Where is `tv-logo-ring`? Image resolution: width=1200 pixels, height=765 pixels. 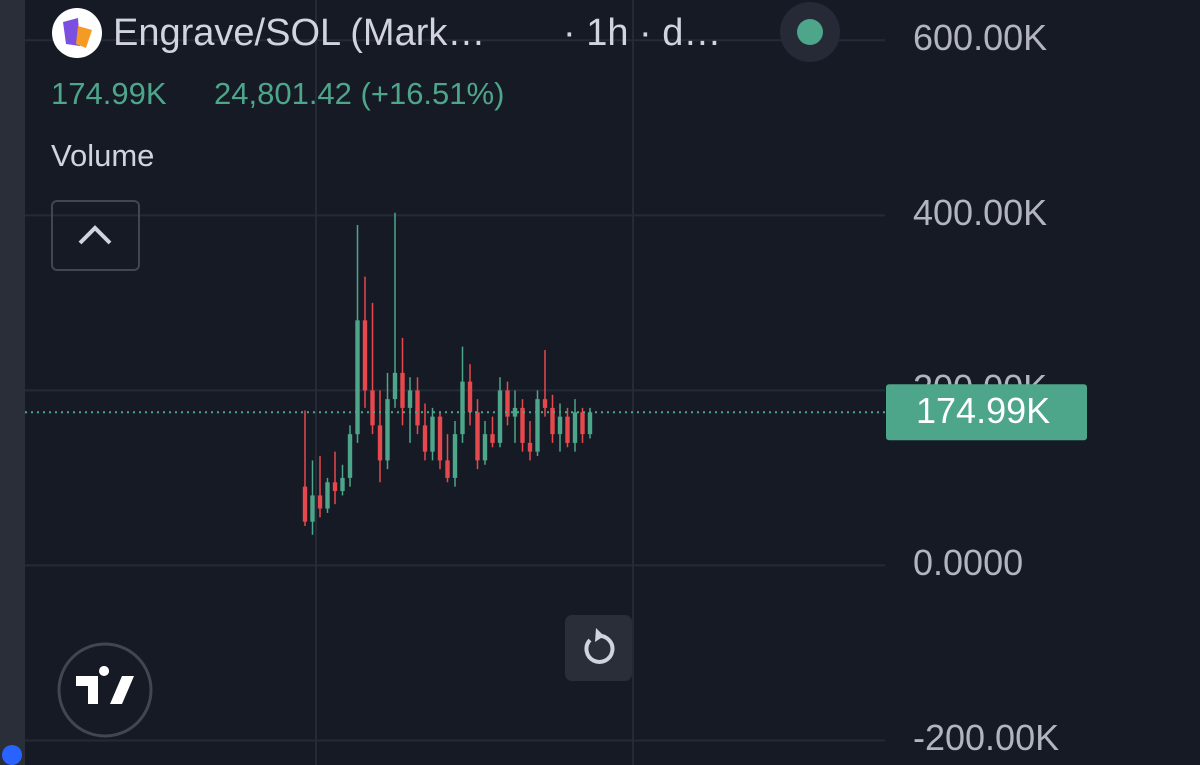 tv-logo-ring is located at coordinates (105, 690).